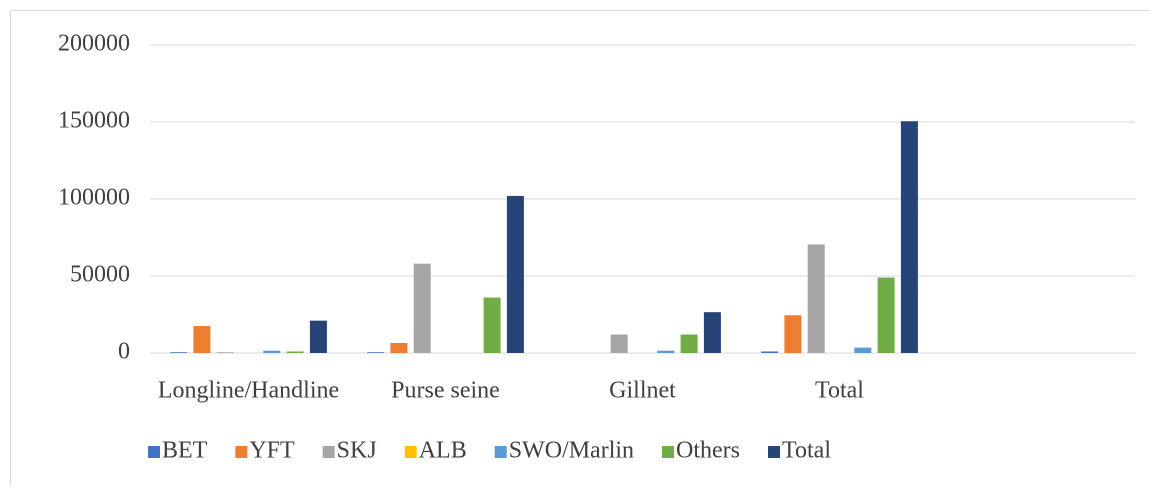 The height and width of the screenshot is (491, 1150). Describe the element at coordinates (445, 391) in the screenshot. I see `x-tick-label: Purse seine` at that location.